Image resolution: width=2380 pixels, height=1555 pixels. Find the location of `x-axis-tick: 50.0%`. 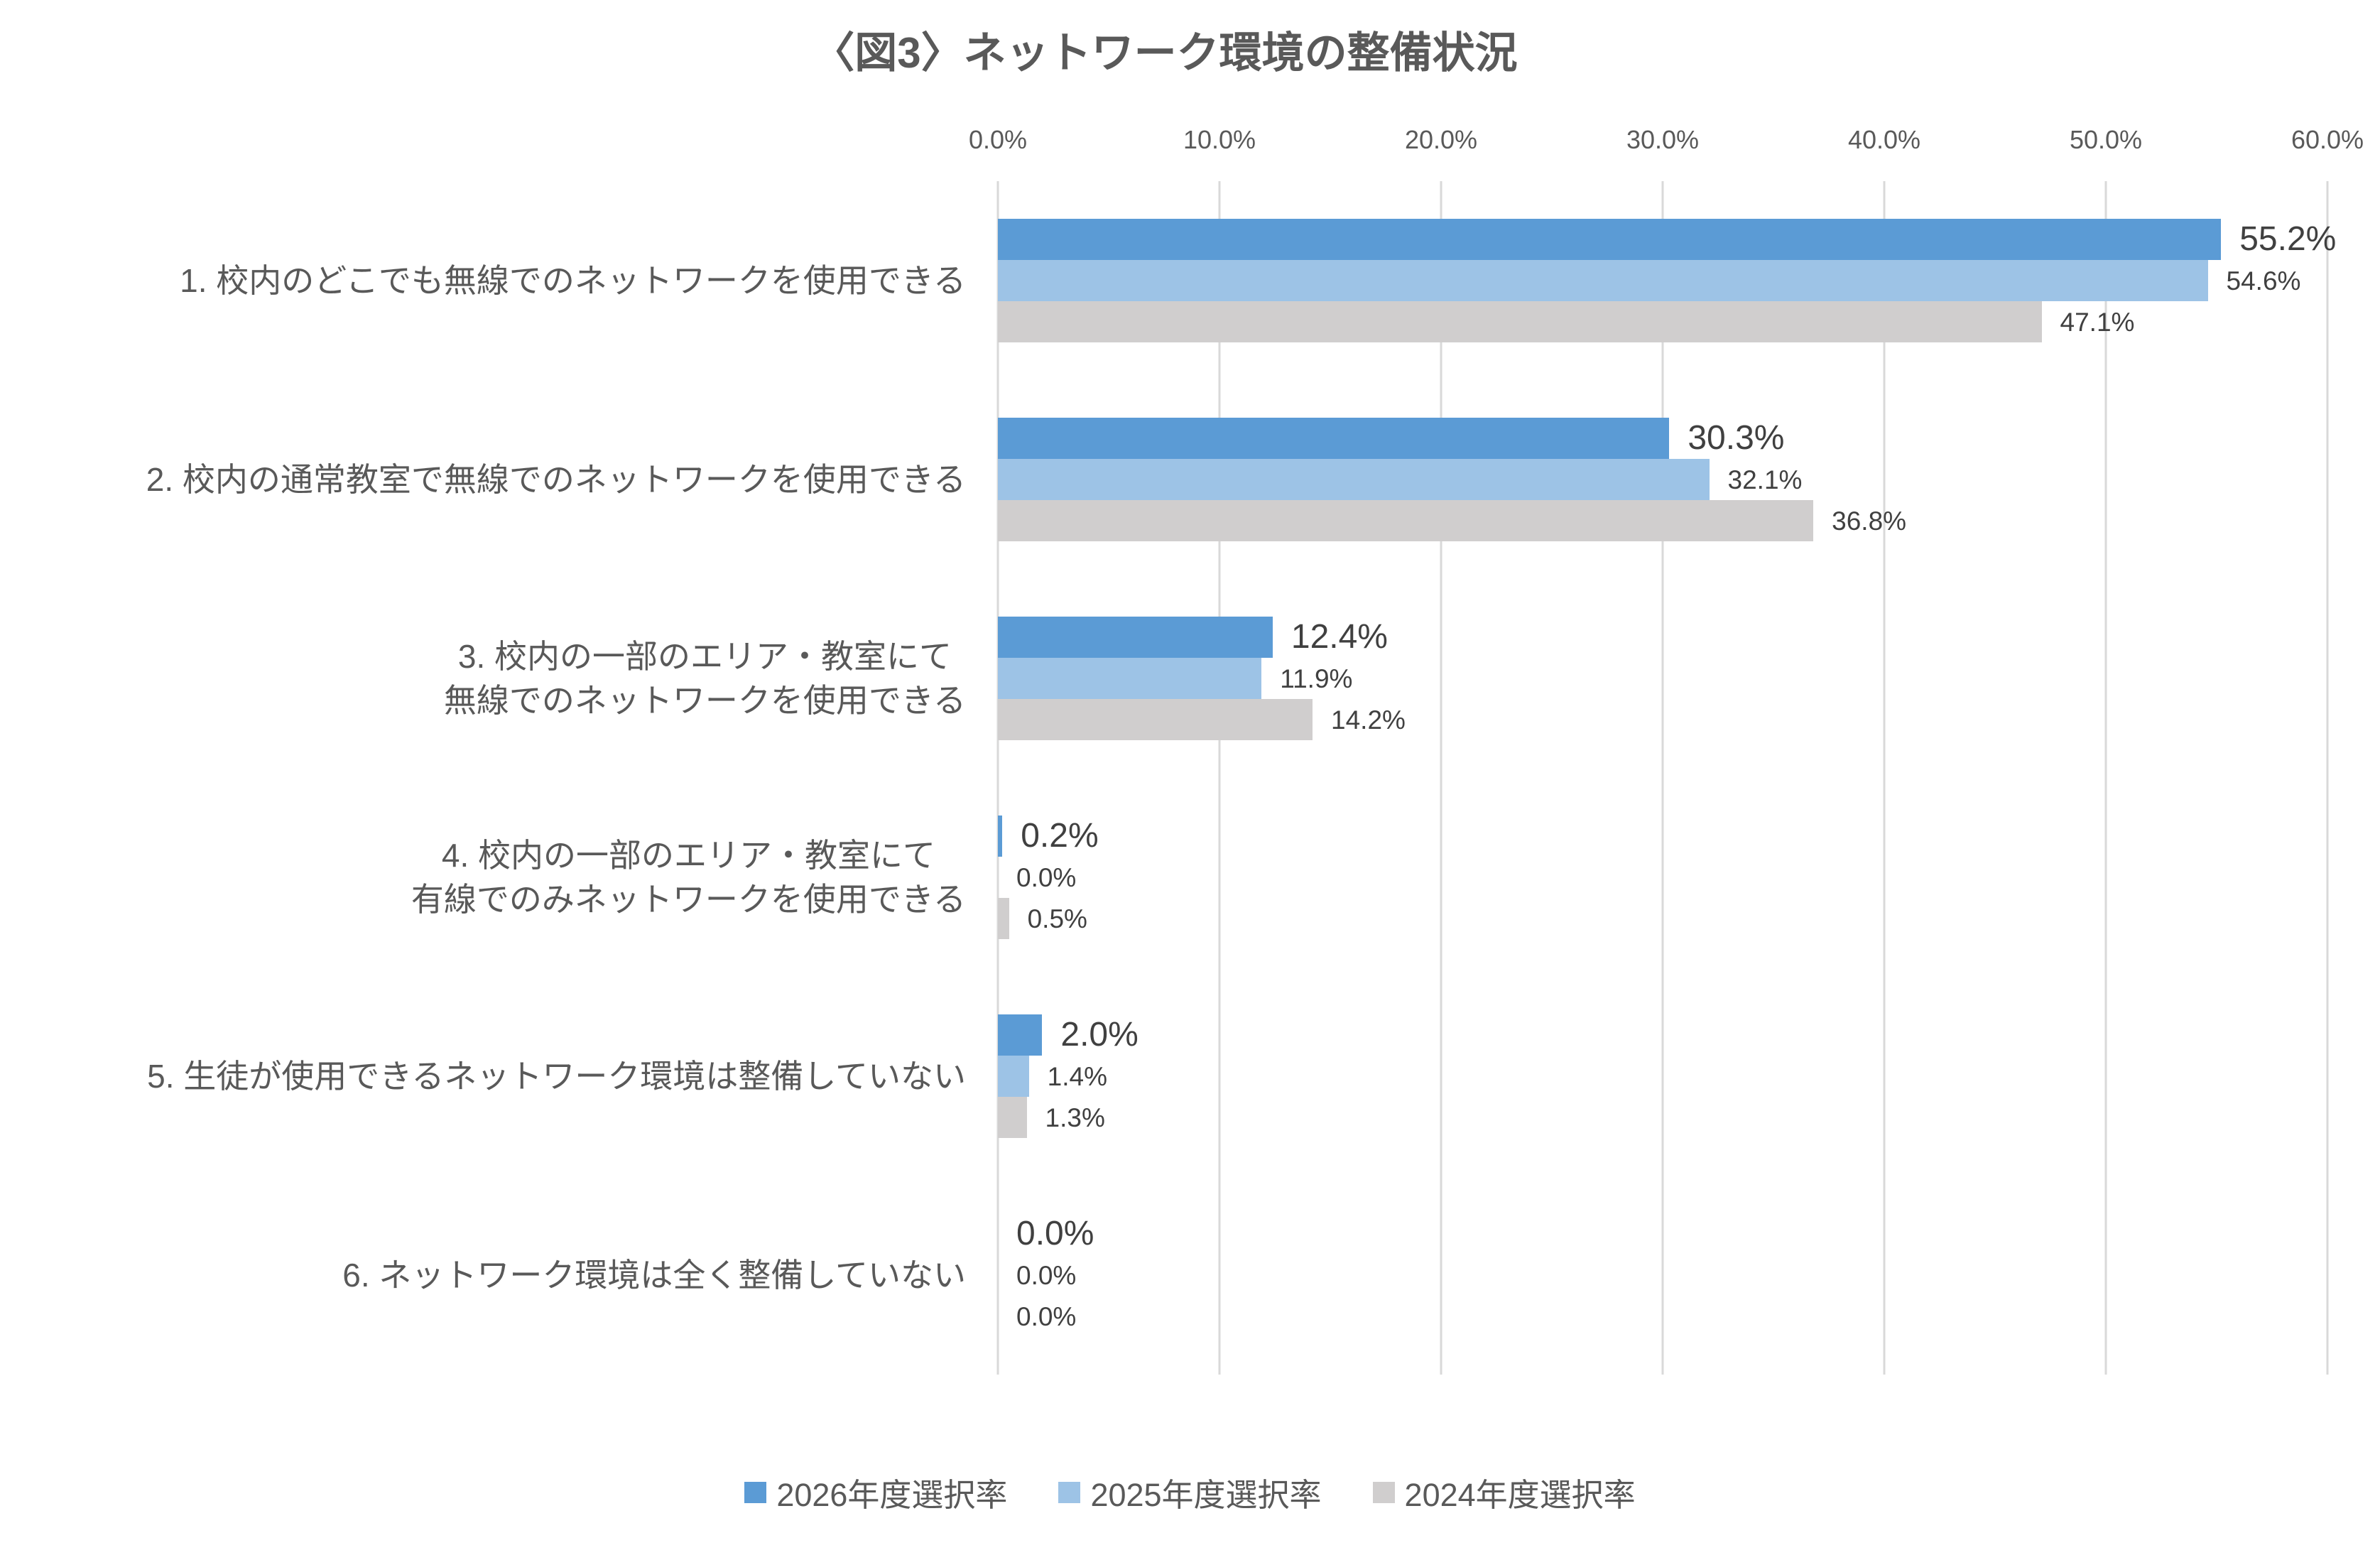

x-axis-tick: 50.0% is located at coordinates (2106, 139).